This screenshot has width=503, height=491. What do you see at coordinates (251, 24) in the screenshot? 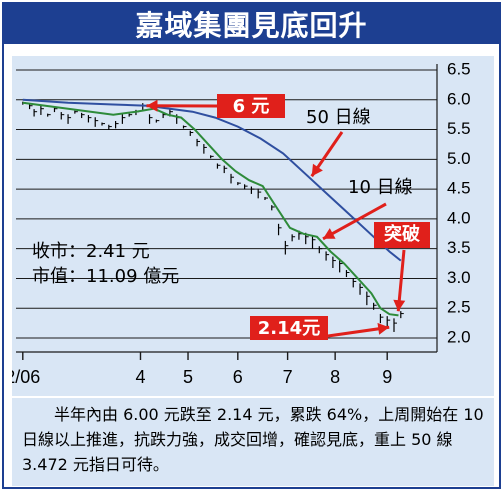
I see `chart-title: 嘉域集團見底回升` at bounding box center [251, 24].